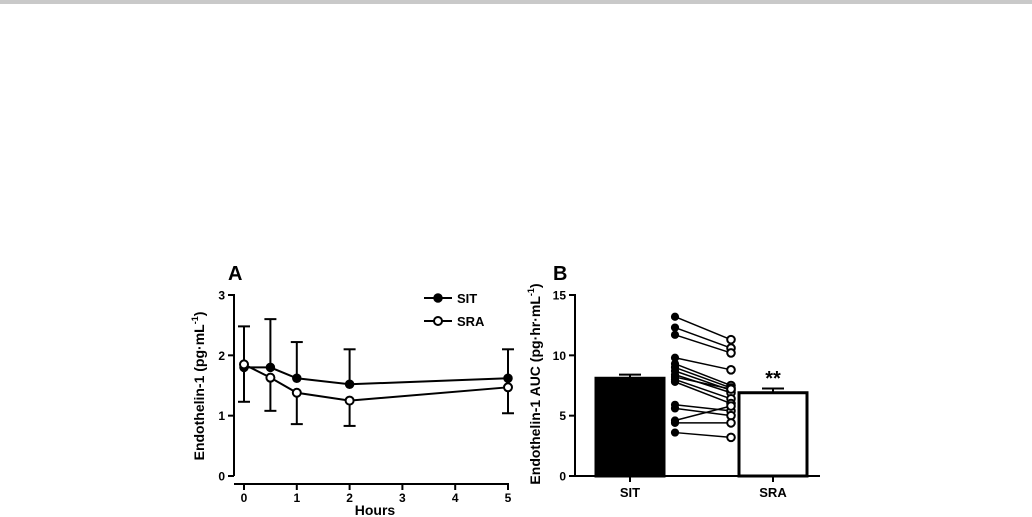 Image resolution: width=1032 pixels, height=517 pixels. Describe the element at coordinates (296, 498) in the screenshot. I see `panel-a-x-tick-label: 1` at that location.